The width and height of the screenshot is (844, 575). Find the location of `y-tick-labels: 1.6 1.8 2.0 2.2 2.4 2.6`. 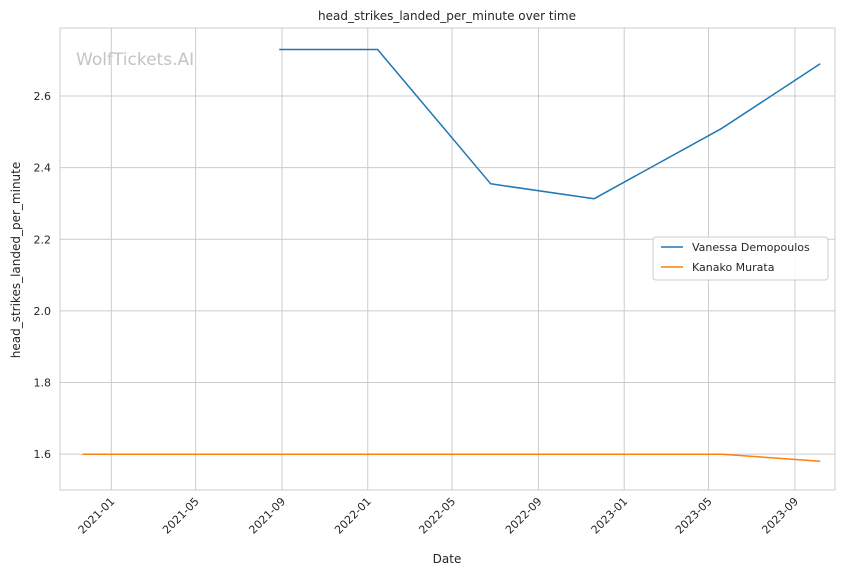

y-tick-labels: 1.6 1.8 2.0 2.2 2.4 2.6 is located at coordinates (43, 275).